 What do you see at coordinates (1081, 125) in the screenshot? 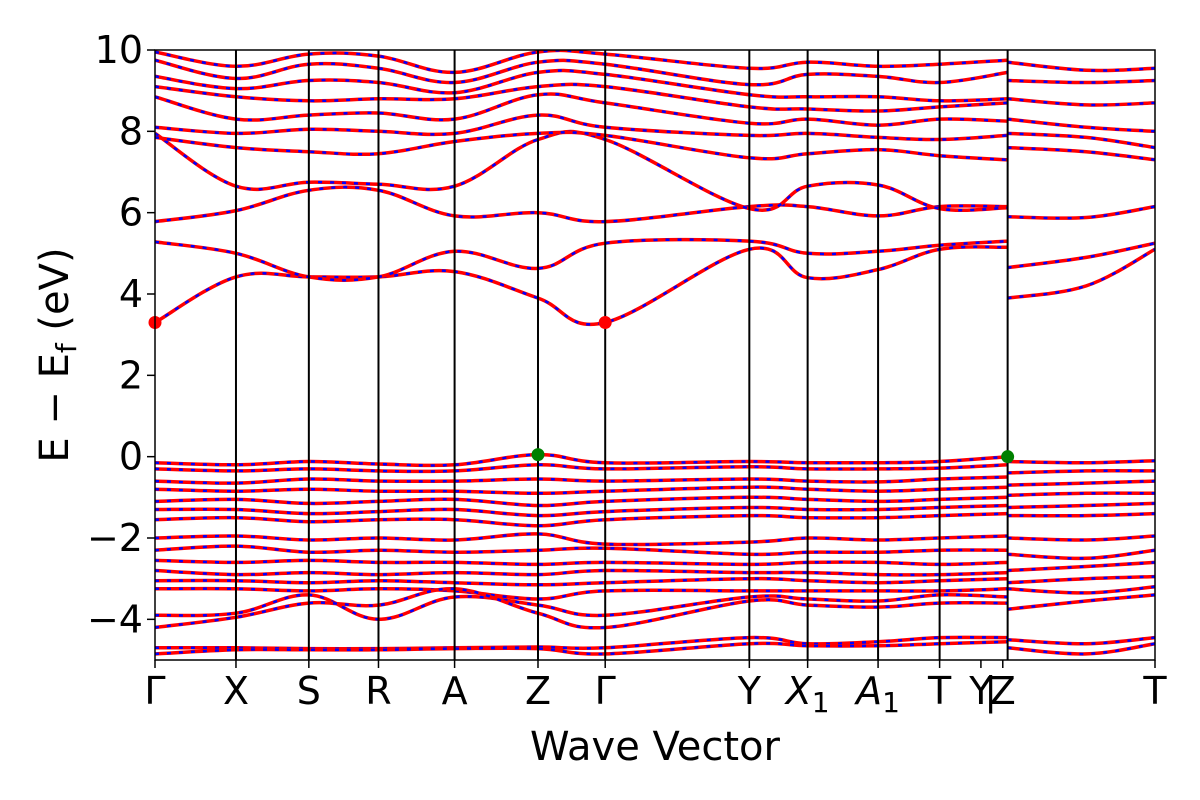
I see `band-33-dashed-overlay` at bounding box center [1081, 125].